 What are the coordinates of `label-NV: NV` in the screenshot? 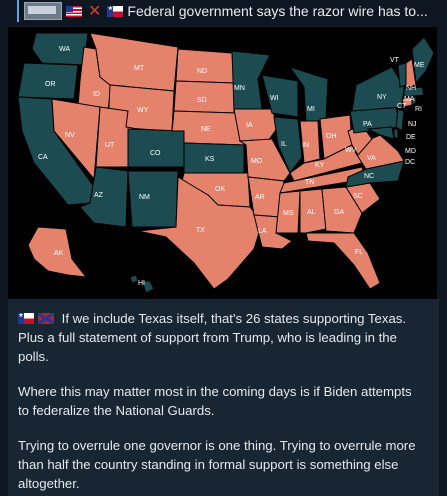 It's located at (70, 135).